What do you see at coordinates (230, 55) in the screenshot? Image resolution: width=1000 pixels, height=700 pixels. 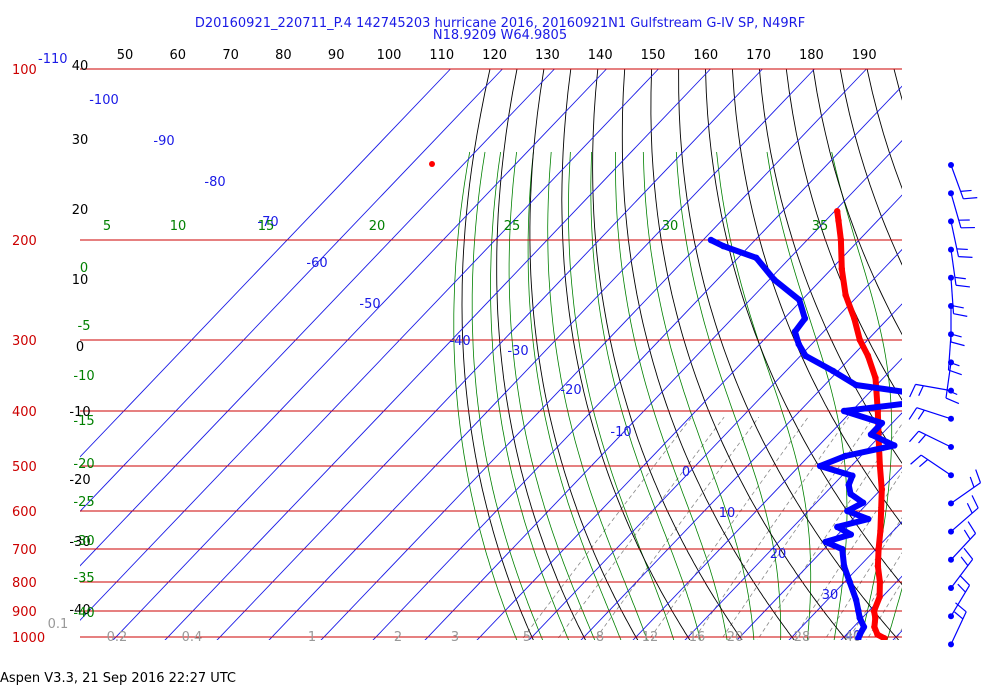 I see `top-axis-tick-label: 70` at bounding box center [230, 55].